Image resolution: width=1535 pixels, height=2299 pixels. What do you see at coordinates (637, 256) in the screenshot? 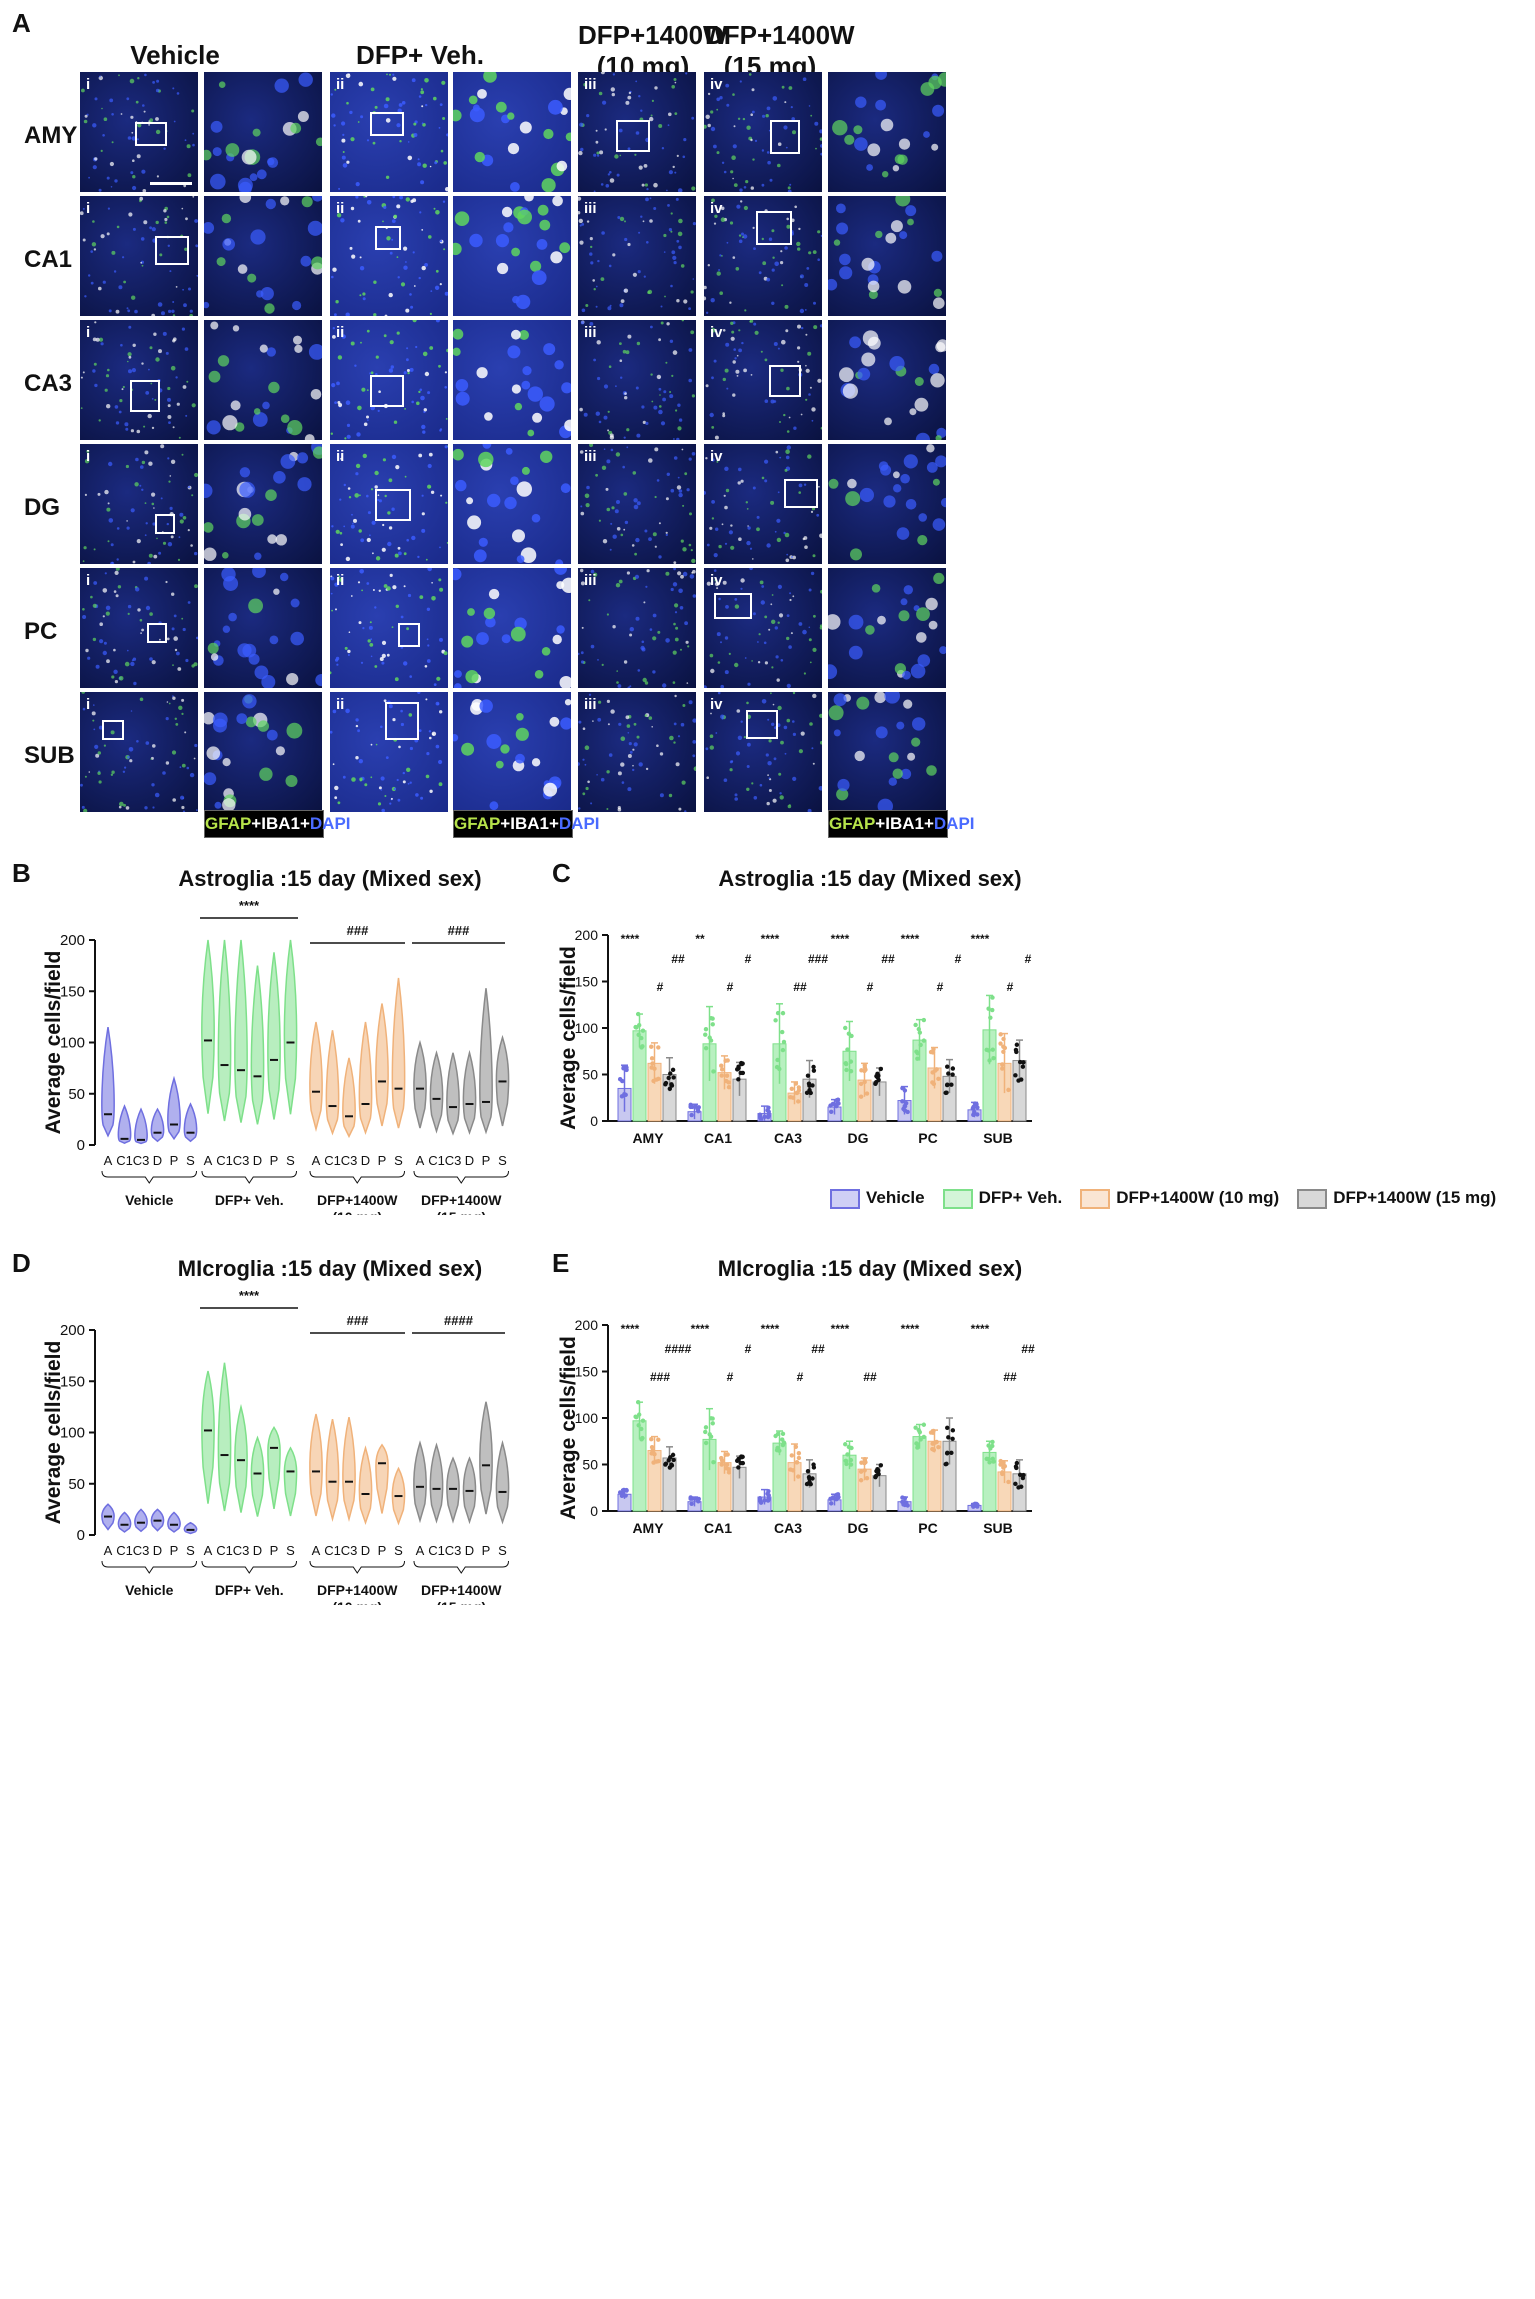
I see `micrograph-ca1-field: iii` at bounding box center [637, 256].